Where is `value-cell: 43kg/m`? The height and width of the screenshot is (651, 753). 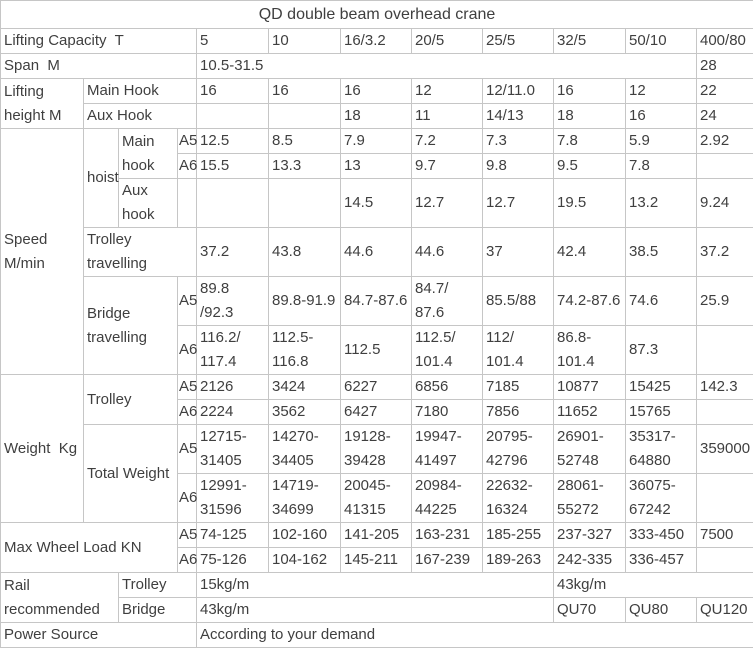 value-cell: 43kg/m is located at coordinates (375, 610).